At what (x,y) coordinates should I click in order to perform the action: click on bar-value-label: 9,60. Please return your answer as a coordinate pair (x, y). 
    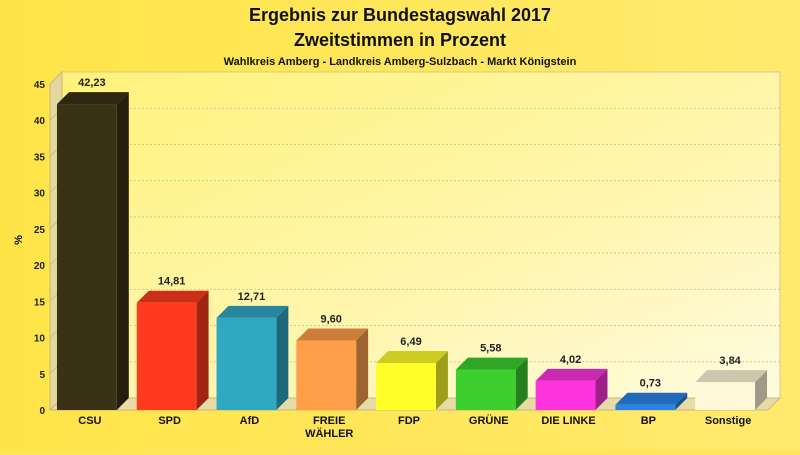
    Looking at the image, I should click on (331, 319).